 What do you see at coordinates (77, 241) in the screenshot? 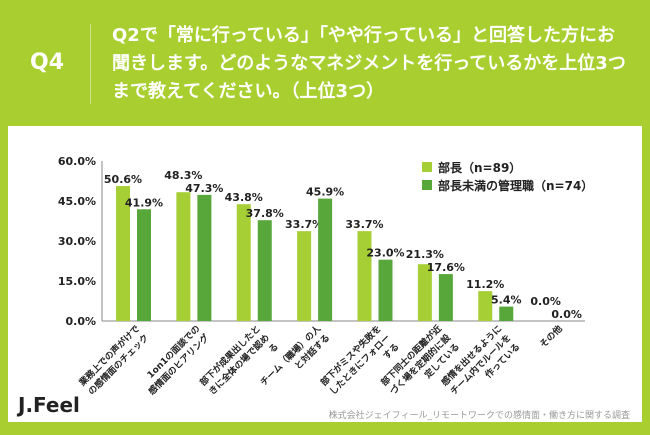
I see `y-tick-label: 30.0%` at bounding box center [77, 241].